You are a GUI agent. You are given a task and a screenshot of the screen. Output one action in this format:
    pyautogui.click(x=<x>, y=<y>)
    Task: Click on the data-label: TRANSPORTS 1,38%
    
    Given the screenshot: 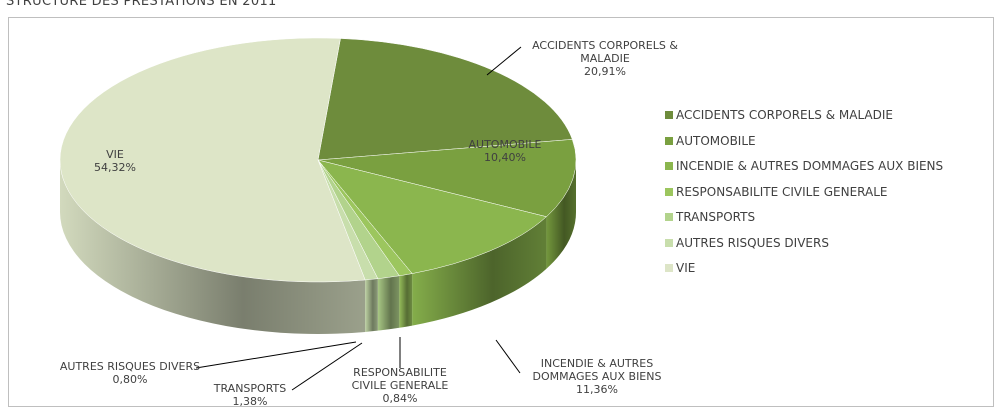 What is the action you would take?
    pyautogui.click(x=250, y=395)
    